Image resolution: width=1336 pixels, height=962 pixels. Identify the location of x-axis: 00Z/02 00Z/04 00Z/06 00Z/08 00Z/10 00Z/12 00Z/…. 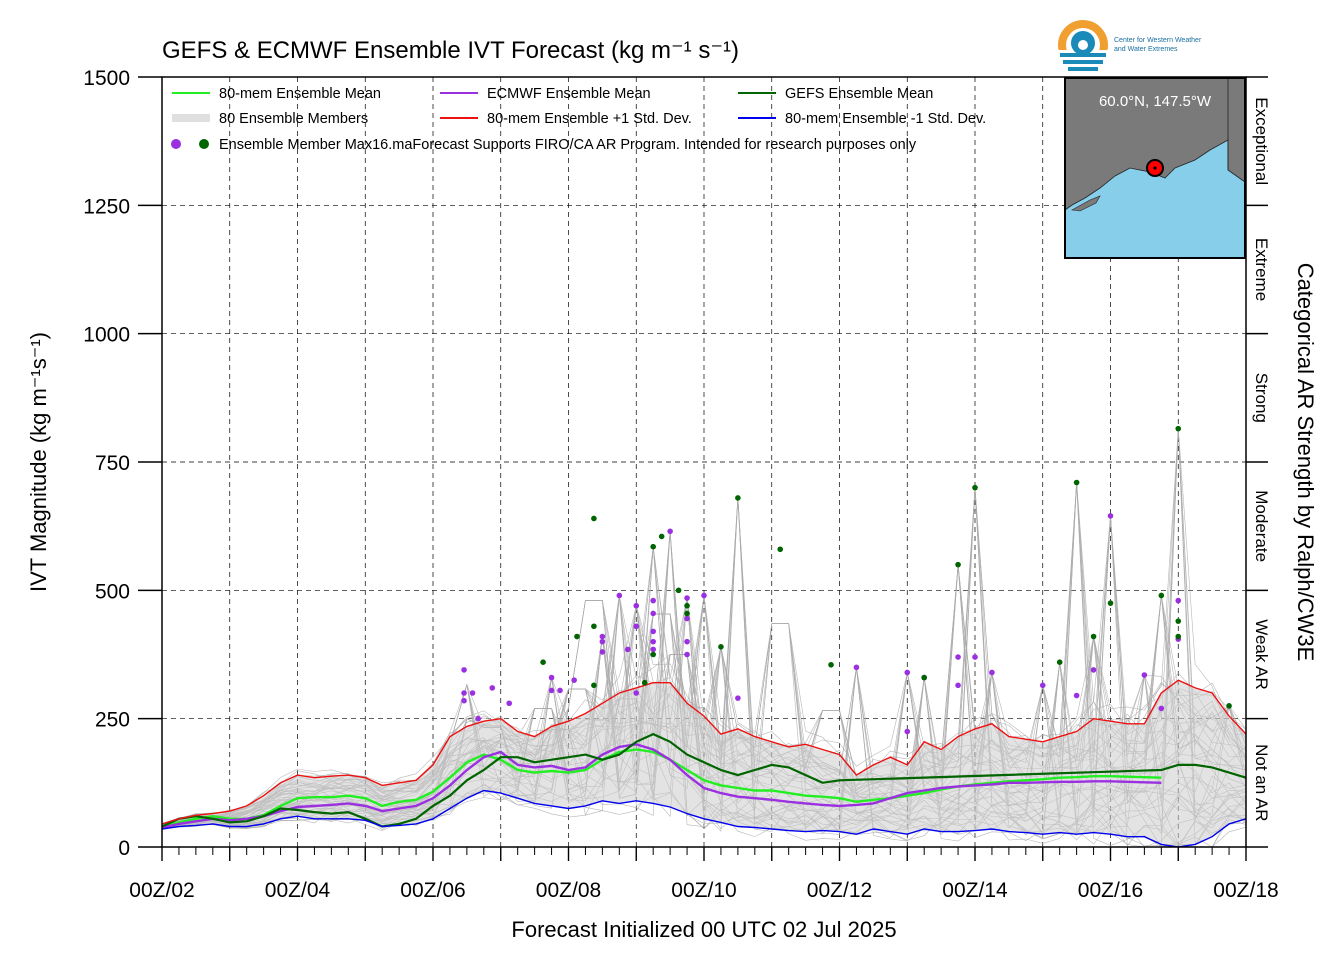
(704, 874).